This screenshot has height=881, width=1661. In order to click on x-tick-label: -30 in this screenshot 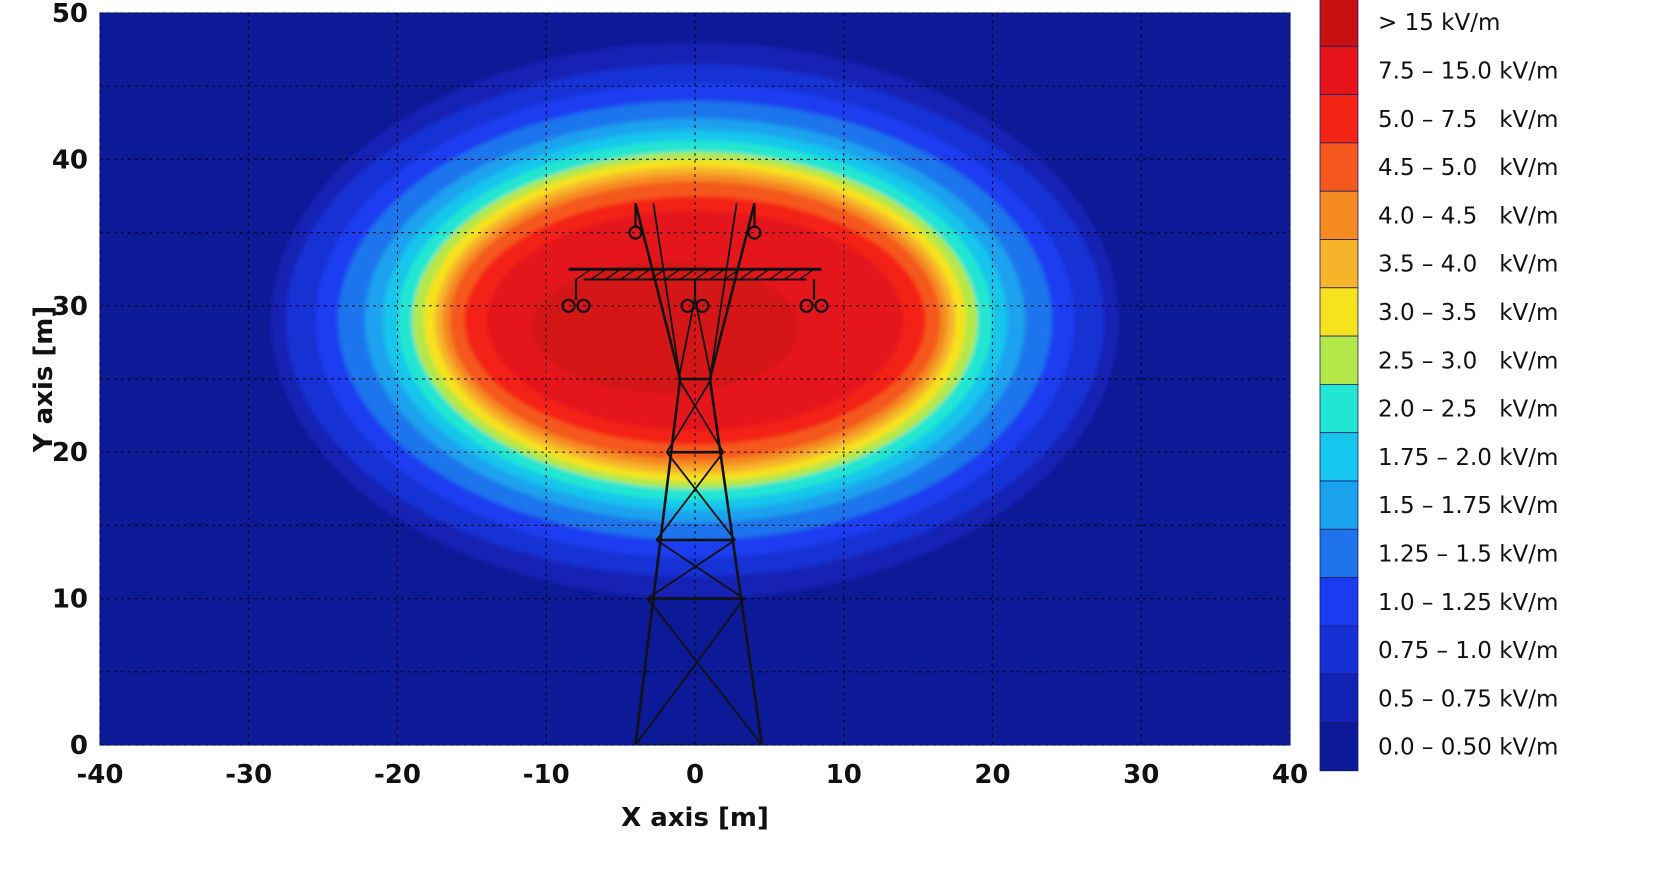, I will do `click(248, 775)`.